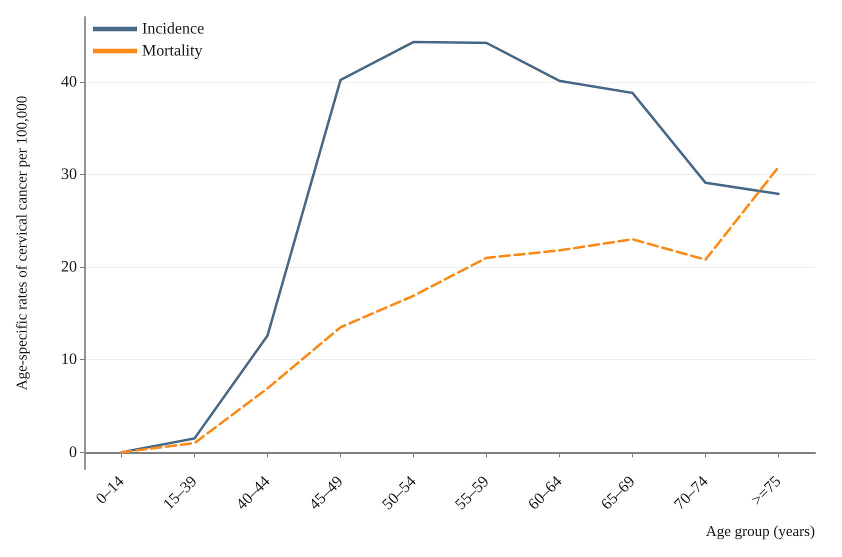 The height and width of the screenshot is (557, 842). What do you see at coordinates (69, 267) in the screenshot?
I see `y-tick-label: 20` at bounding box center [69, 267].